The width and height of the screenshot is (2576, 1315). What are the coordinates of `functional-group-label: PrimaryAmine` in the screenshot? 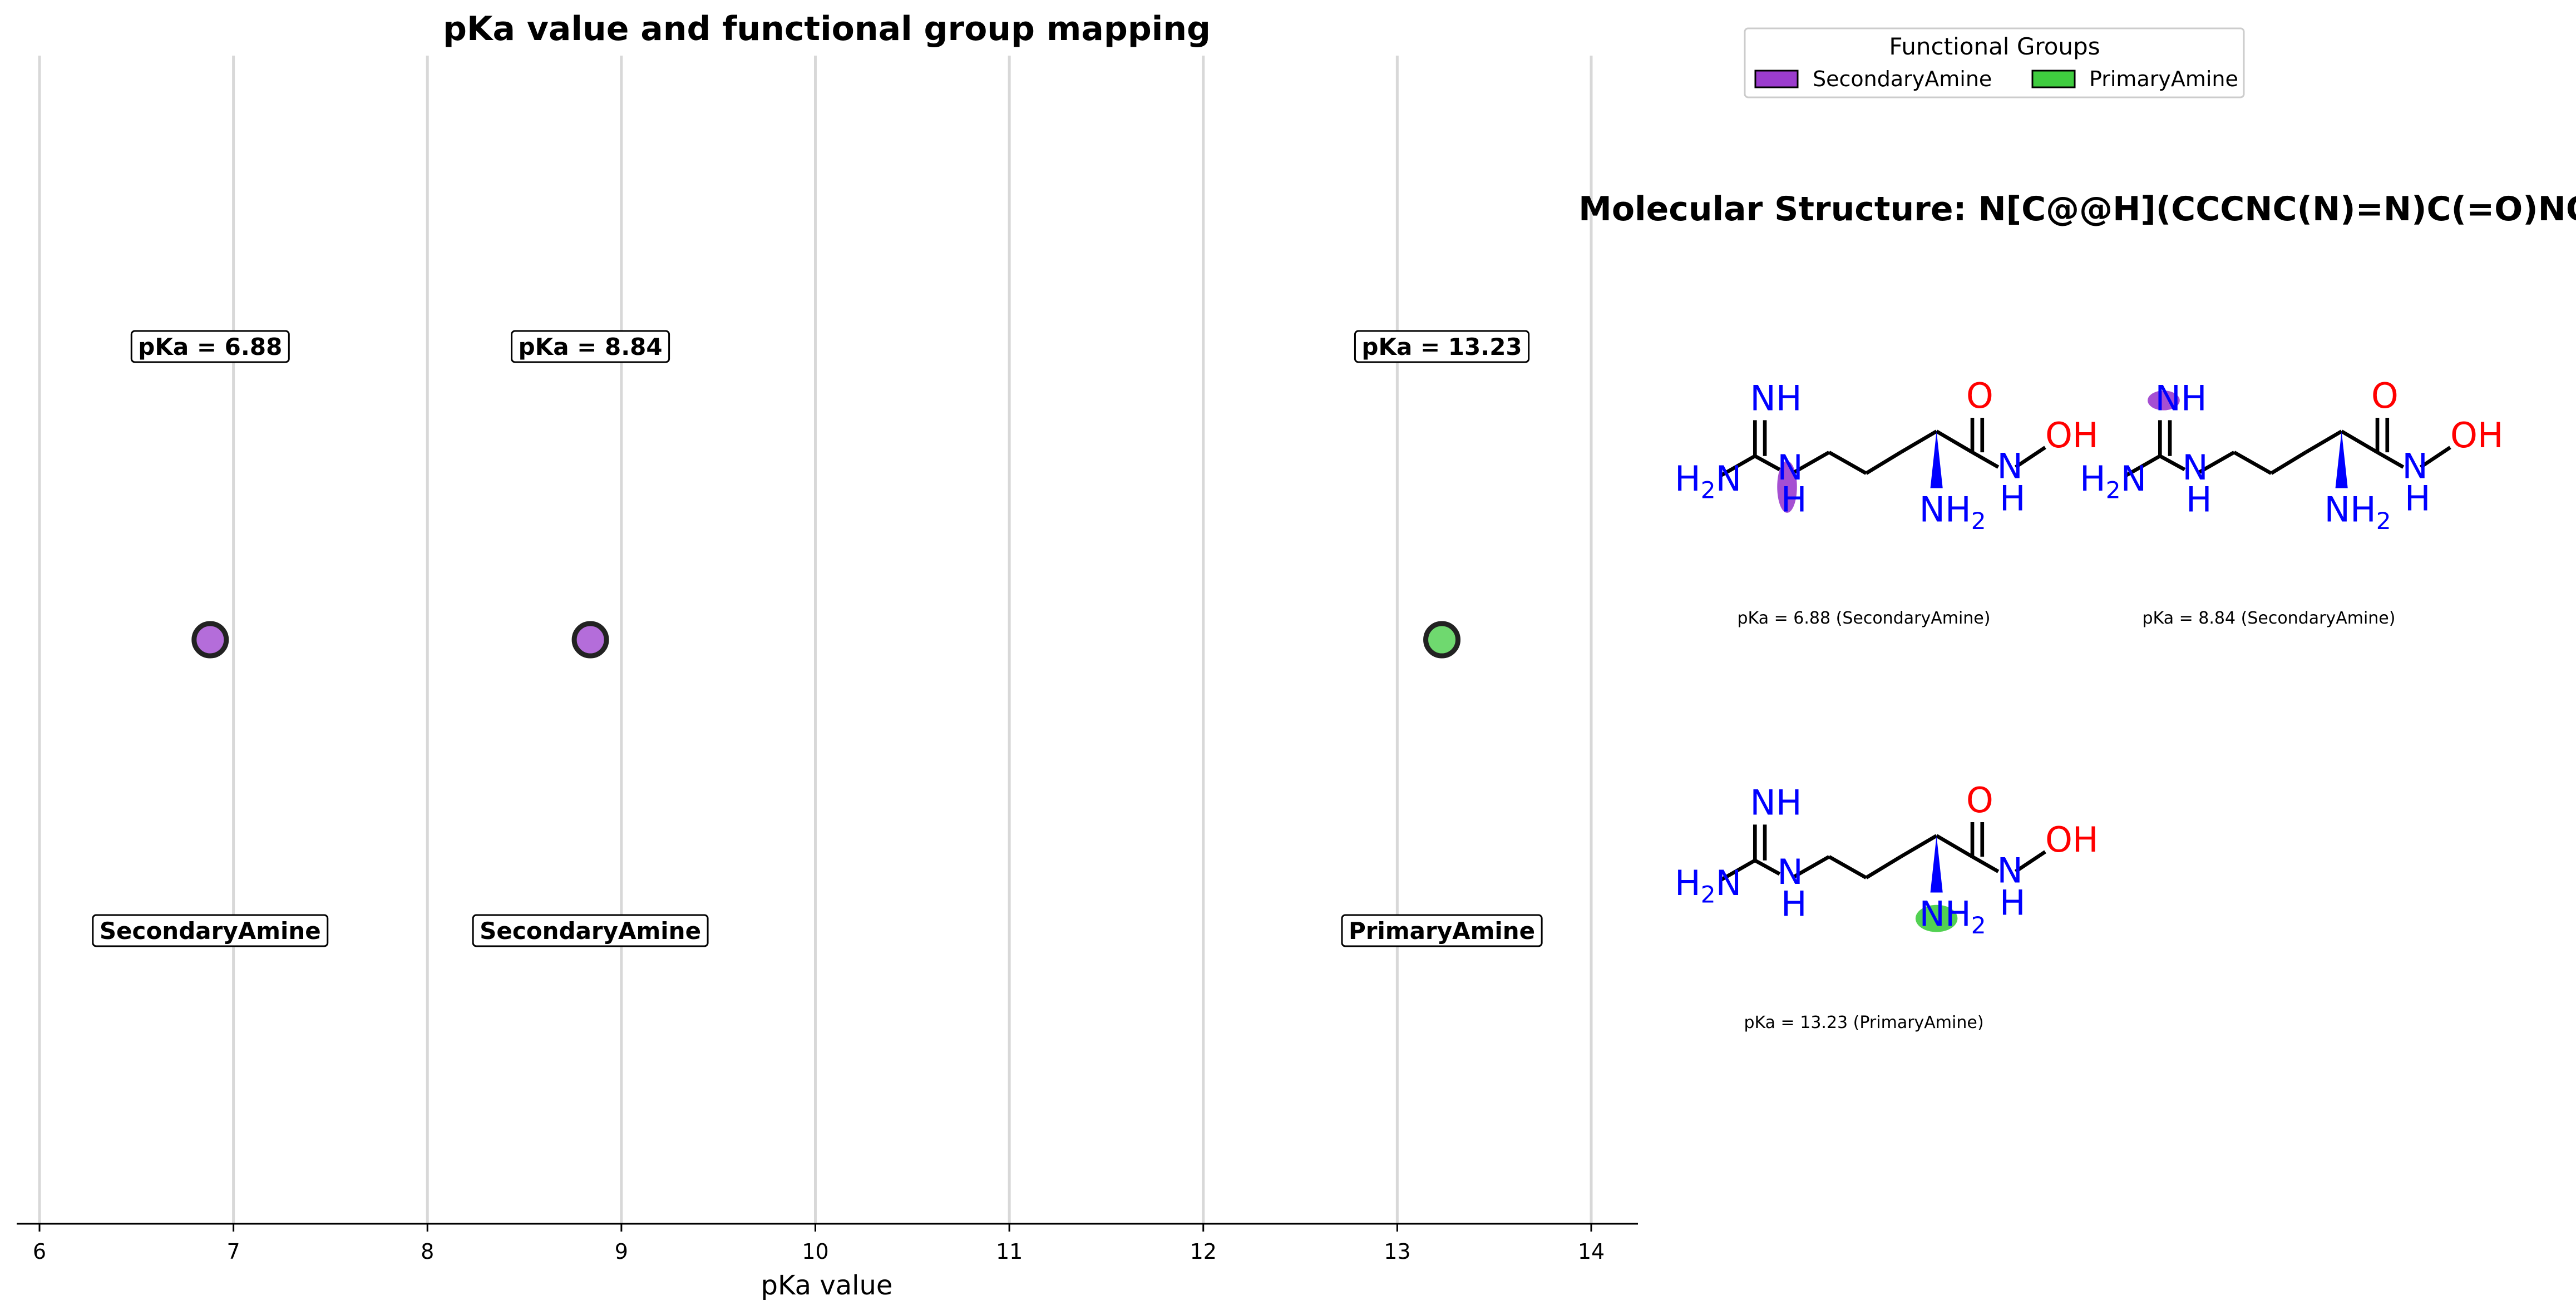 It's located at (1442, 931).